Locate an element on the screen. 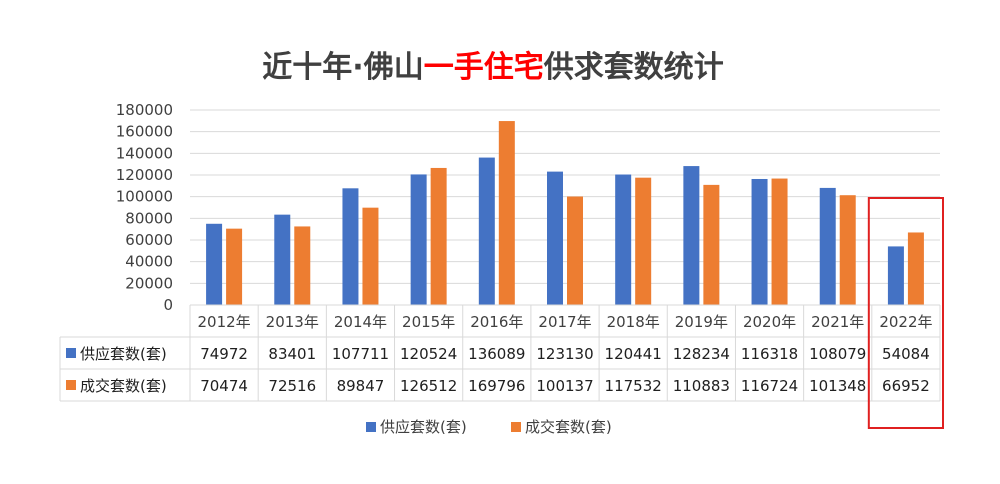  chart-title: 近十年·佛山一手住宅供求套数统计 is located at coordinates (492, 67).